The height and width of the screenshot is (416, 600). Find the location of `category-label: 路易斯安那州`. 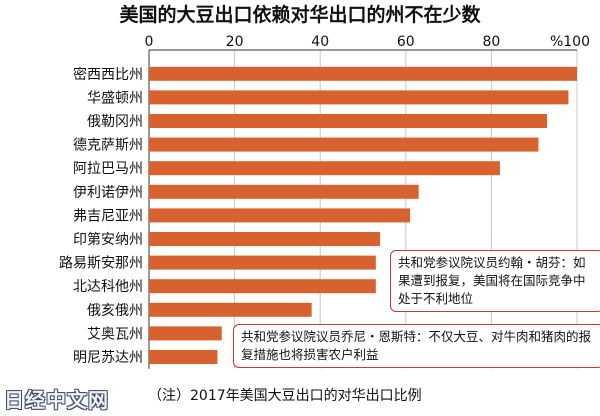

category-label: 路易斯安那州 is located at coordinates (101, 264).